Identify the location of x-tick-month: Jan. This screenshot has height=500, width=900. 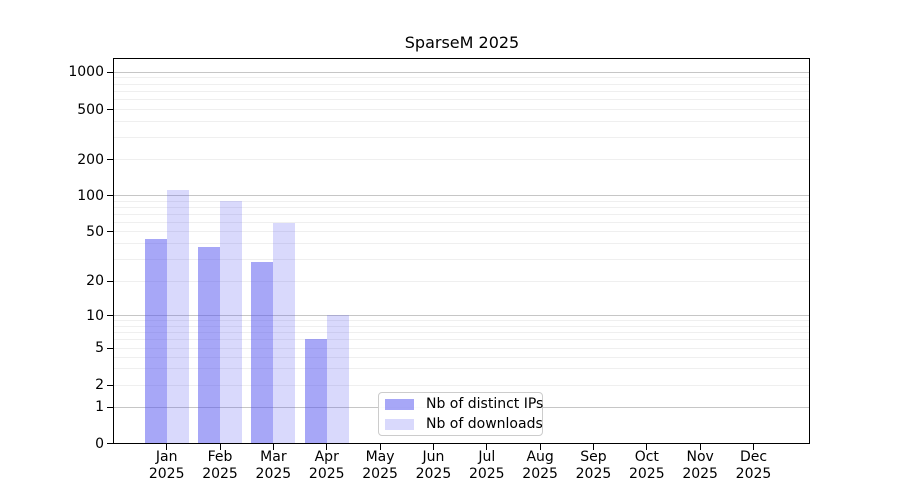
(166, 457).